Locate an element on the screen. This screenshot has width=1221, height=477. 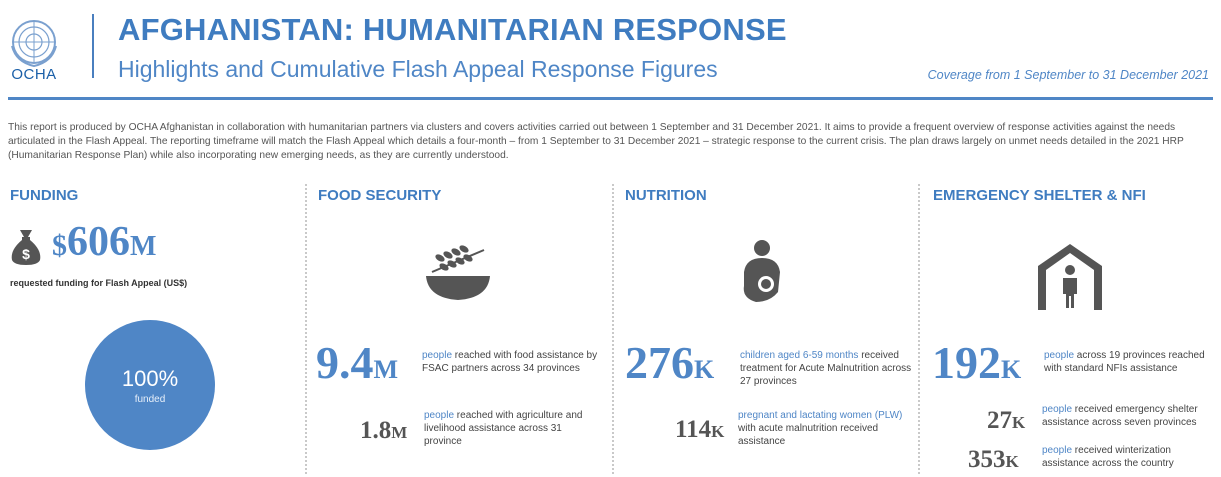
money-bag-icon: $ is located at coordinates (26, 247).